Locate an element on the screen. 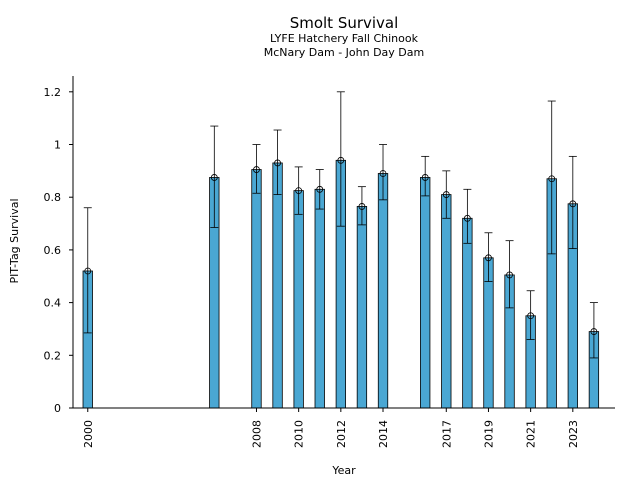 Image resolution: width=640 pixels, height=480 pixels. x-tick-label: 2012 is located at coordinates (341, 434).